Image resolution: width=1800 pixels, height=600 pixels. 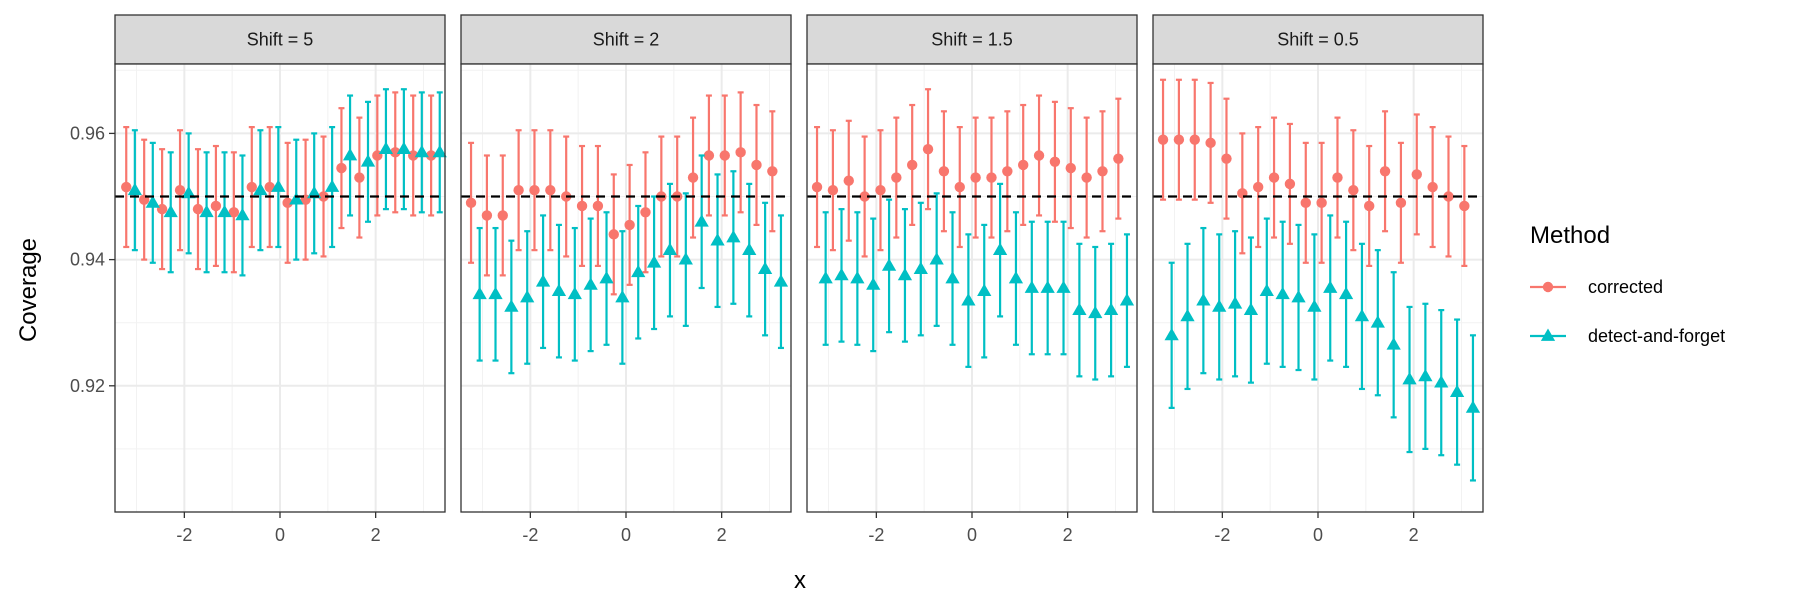 I want to click on panel-strip-title: Shift = 1.5, so click(x=972, y=40).